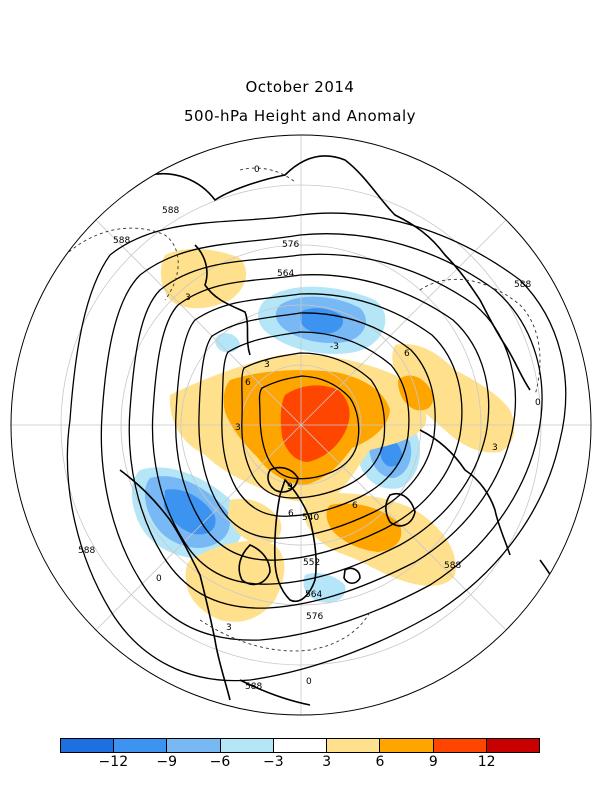  I want to click on coastline-east-asia, so click(222, 300).